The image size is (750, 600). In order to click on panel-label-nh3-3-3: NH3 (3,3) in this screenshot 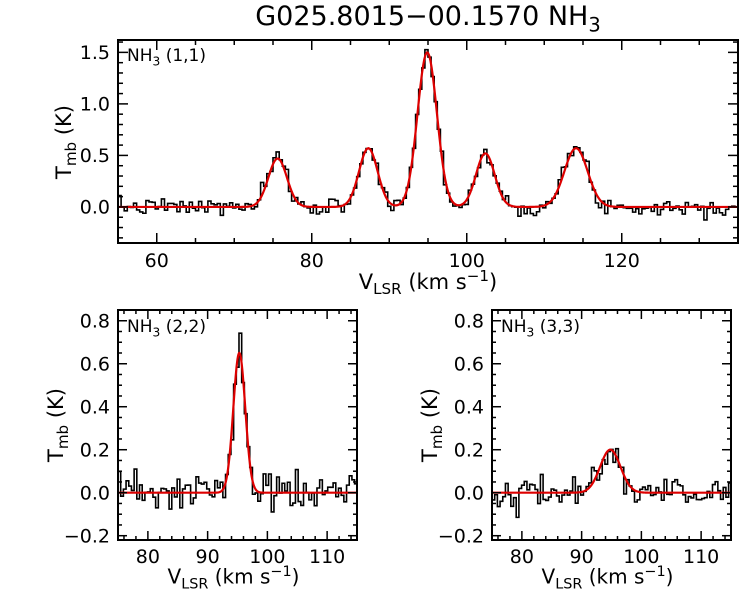, I will do `click(540, 328)`.